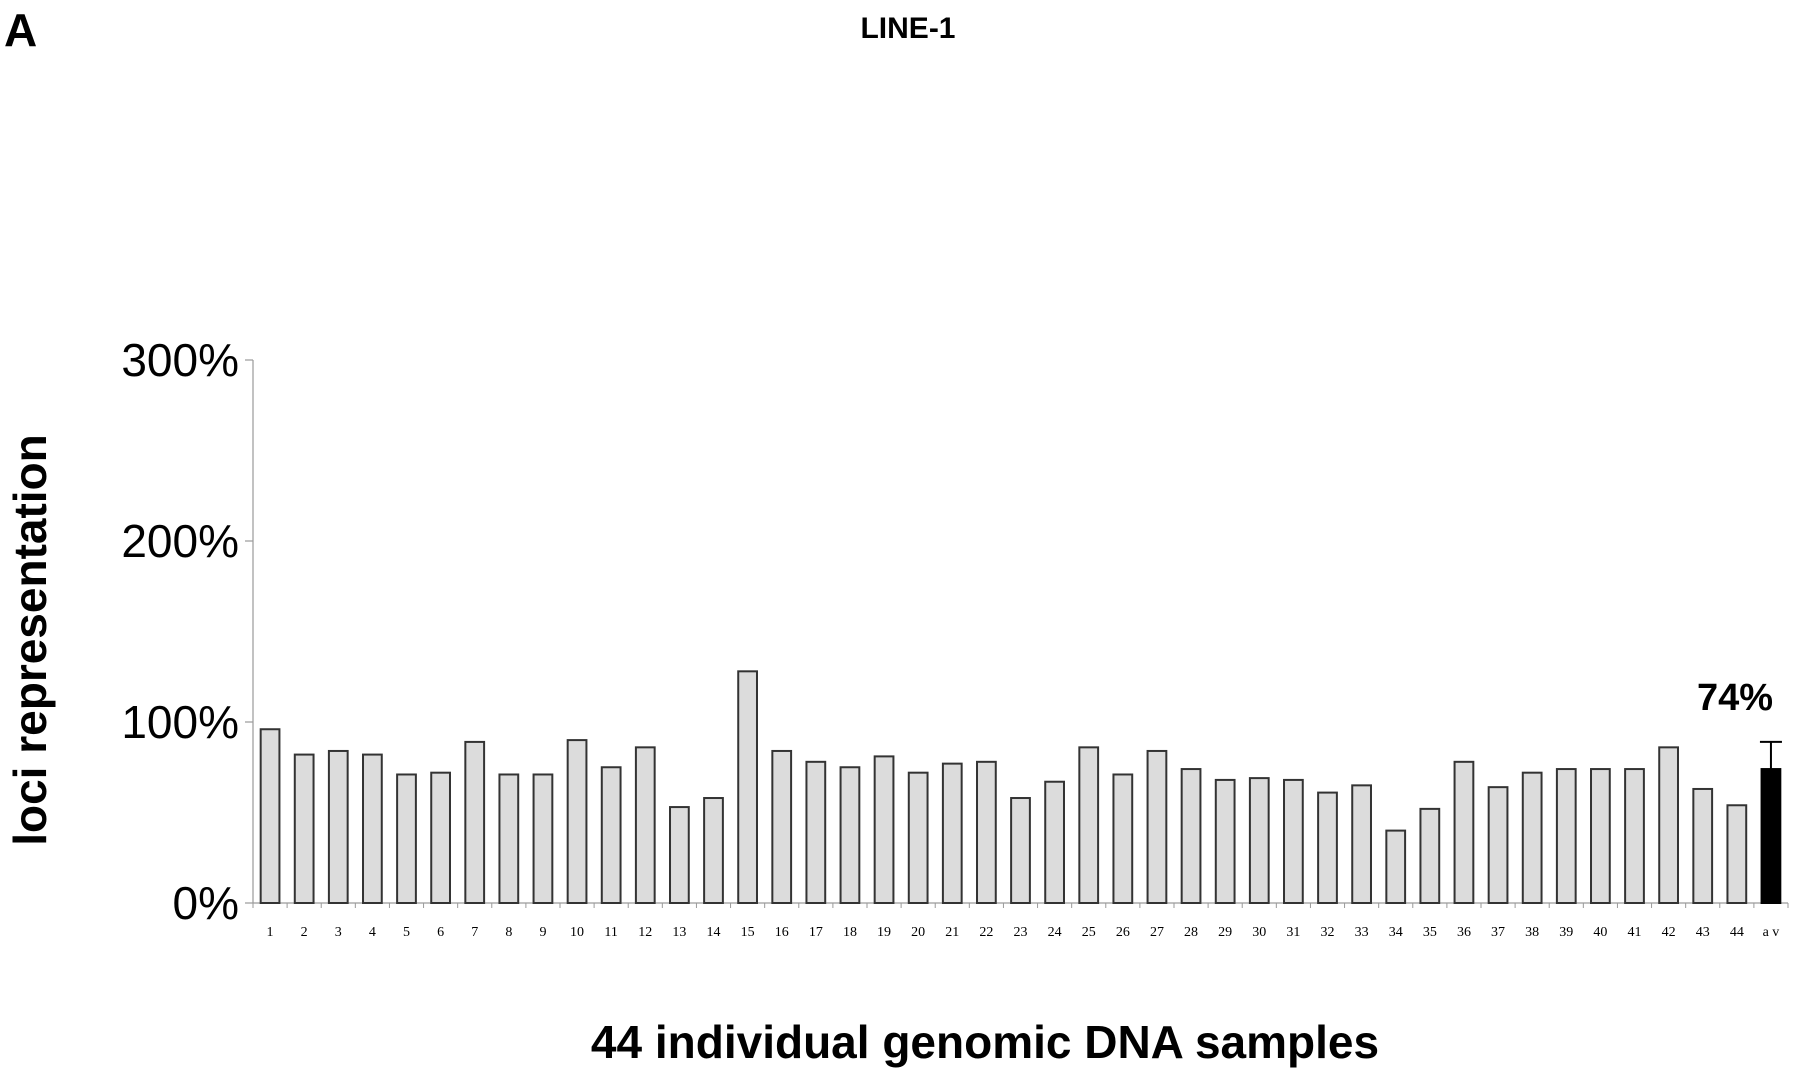 This screenshot has height=1075, width=1800. Describe the element at coordinates (1735, 698) in the screenshot. I see `average-annotation: 74%` at that location.